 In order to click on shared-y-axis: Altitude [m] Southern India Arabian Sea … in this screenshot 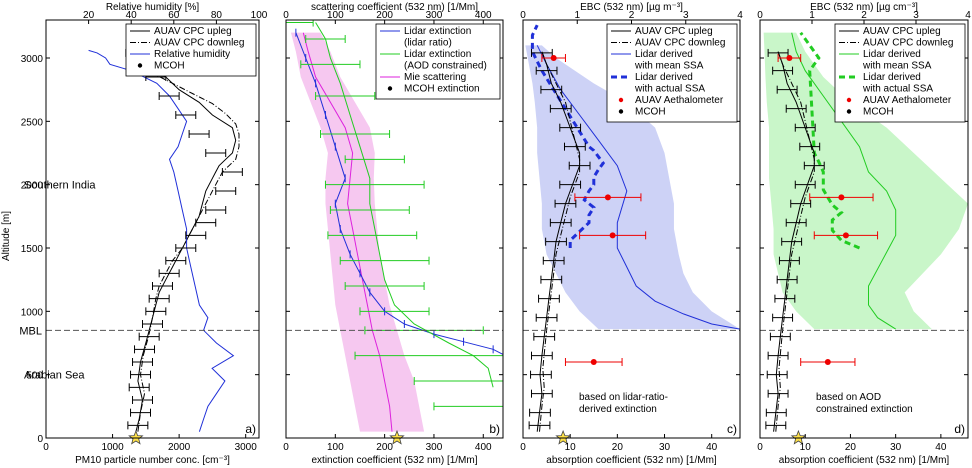, I will do `click(48, 281)`.